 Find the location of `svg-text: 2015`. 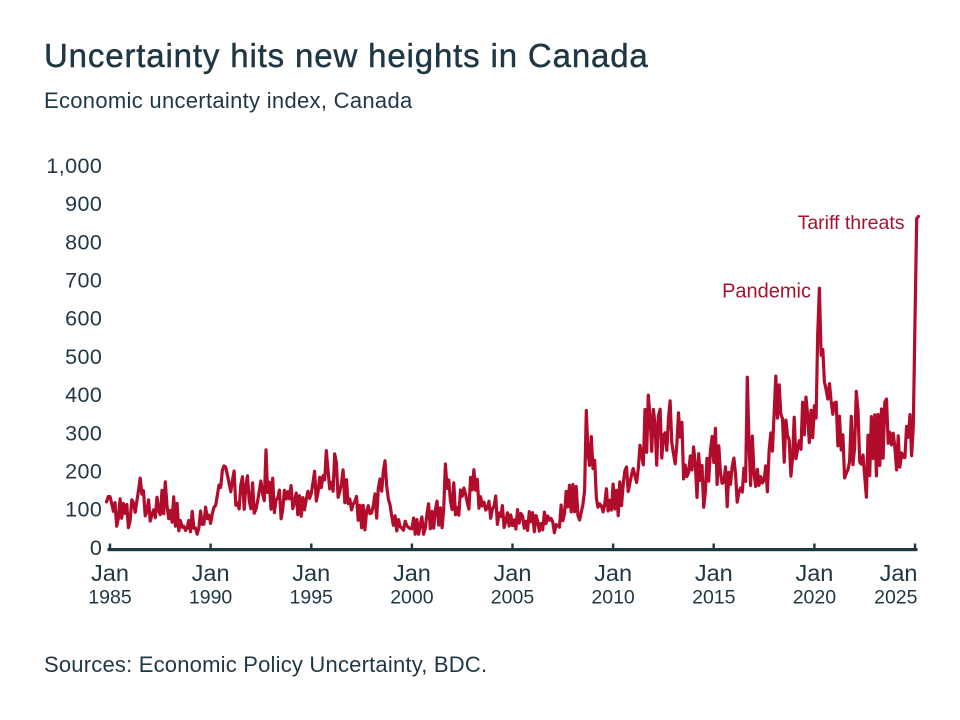

svg-text: 2015 is located at coordinates (714, 598).